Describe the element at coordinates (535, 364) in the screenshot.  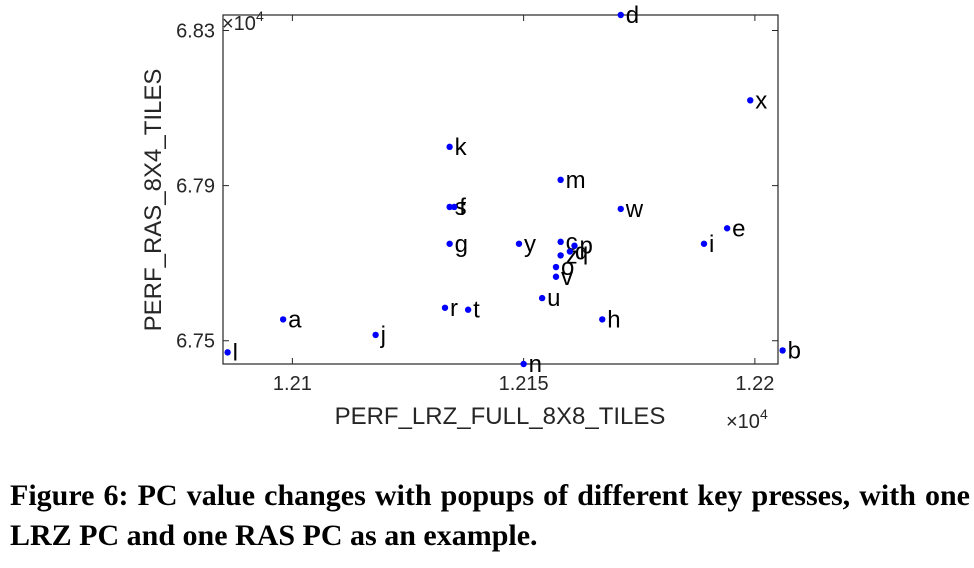
I see `point-label-n: n` at that location.